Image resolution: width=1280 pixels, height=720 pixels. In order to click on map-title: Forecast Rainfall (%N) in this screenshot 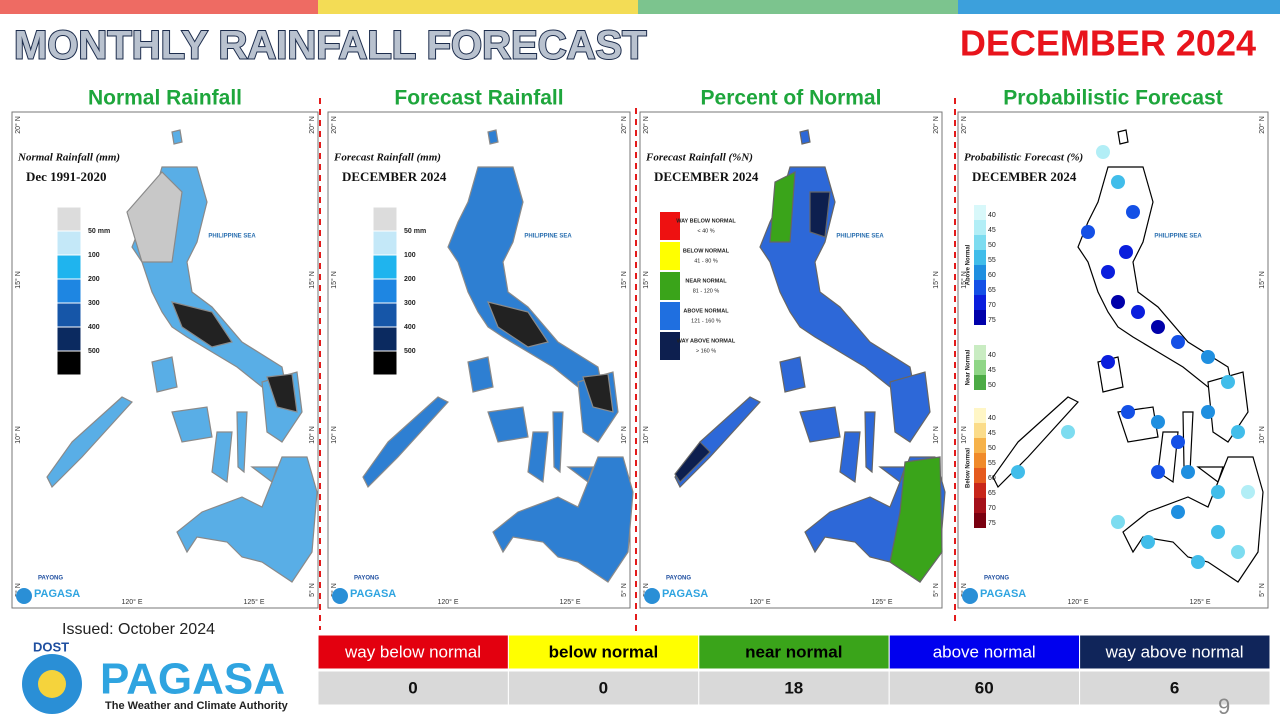, I will do `click(699, 158)`.